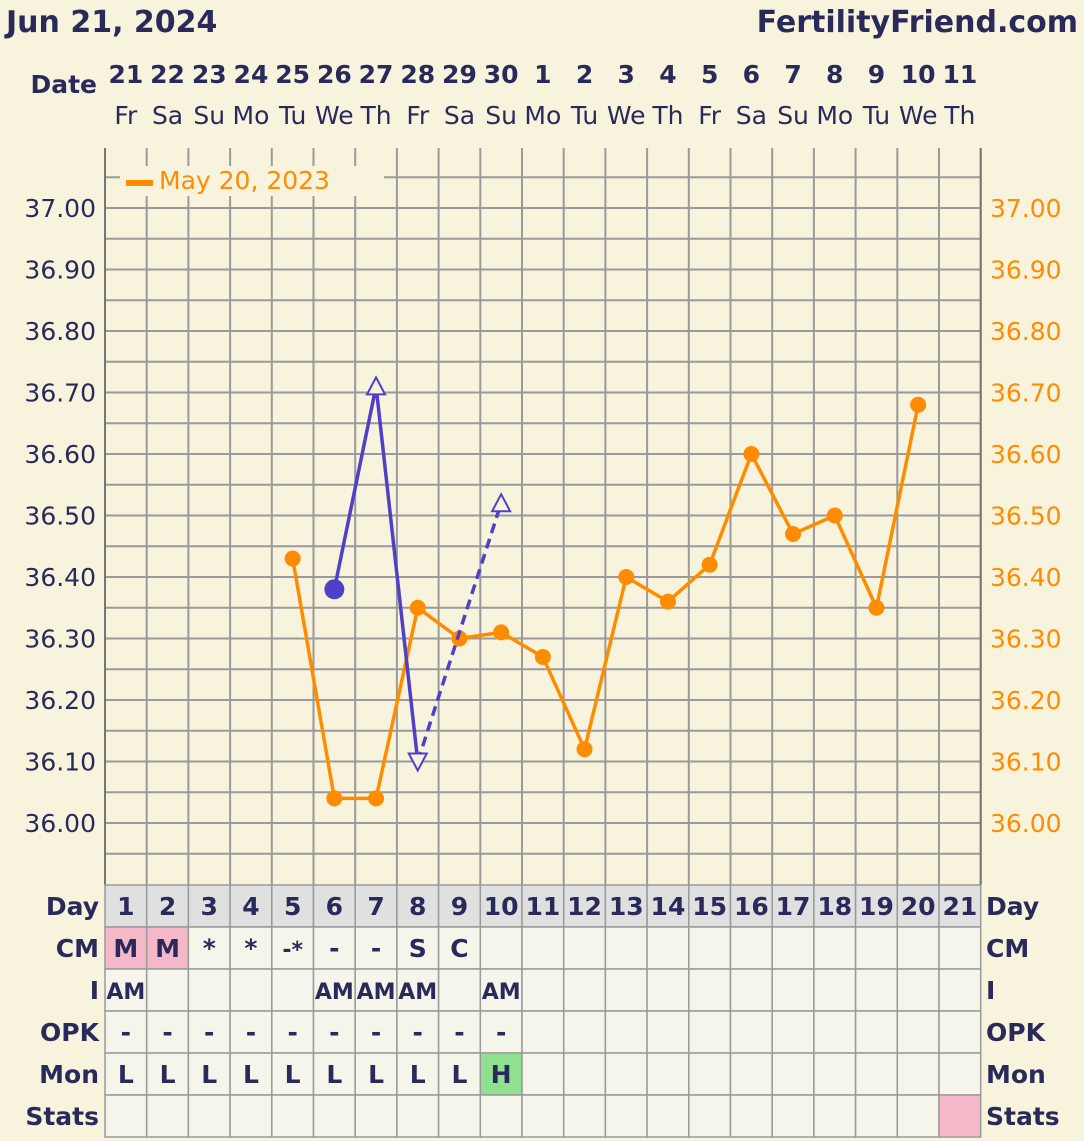 This screenshot has height=1141, width=1084. I want to click on date-label: 23, so click(209, 74).